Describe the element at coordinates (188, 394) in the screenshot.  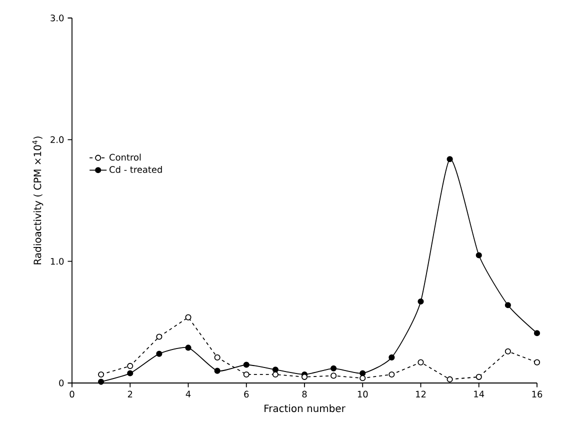
I see `x-tick-label: 4` at that location.